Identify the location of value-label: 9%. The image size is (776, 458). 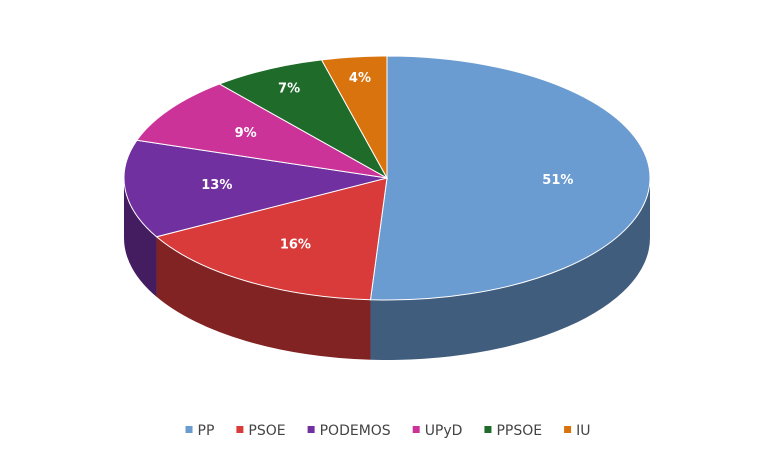
(246, 133).